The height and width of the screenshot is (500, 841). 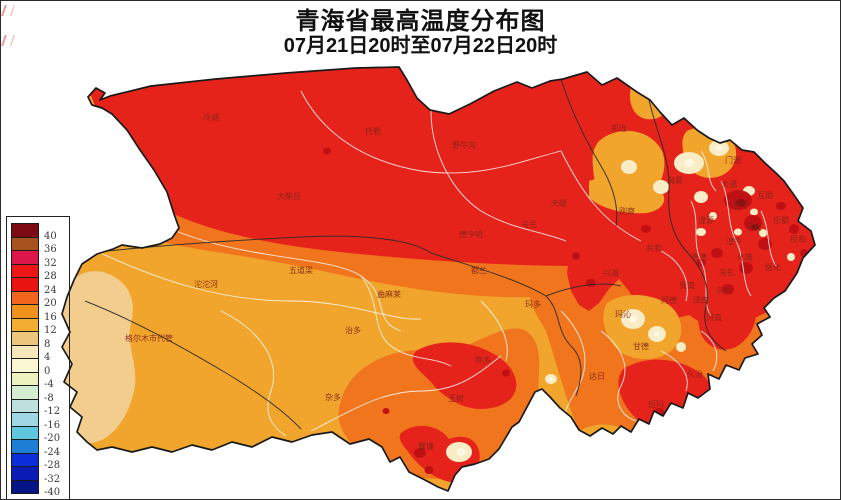 I want to click on legend-value-label: 4, so click(x=47, y=357).